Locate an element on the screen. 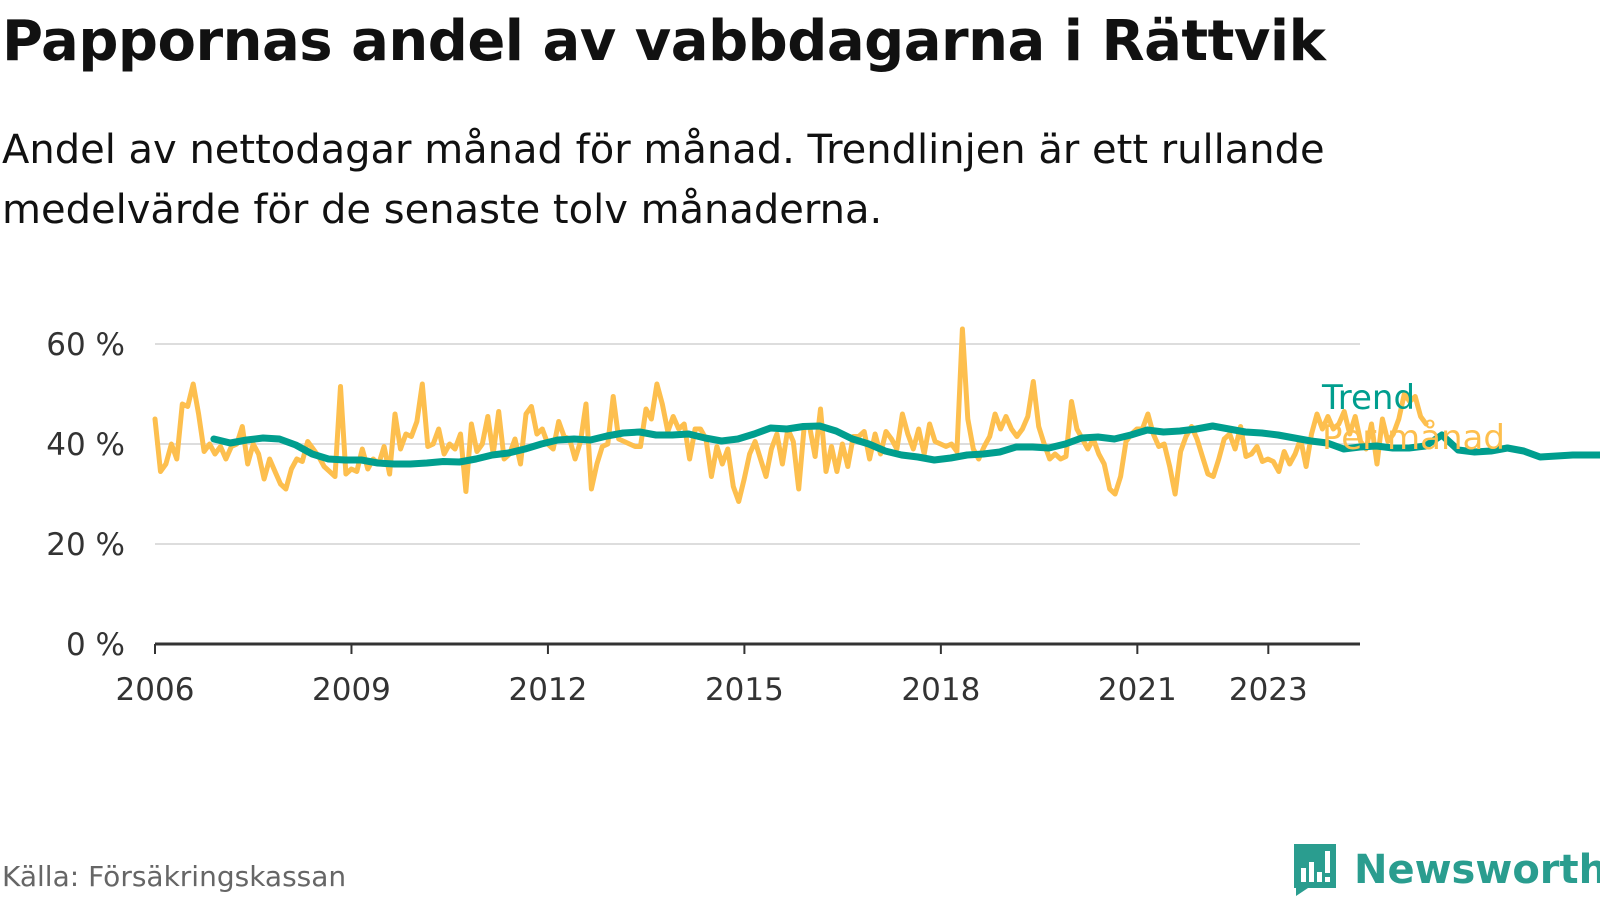  y-tick-label: 40 % is located at coordinates (85, 445).